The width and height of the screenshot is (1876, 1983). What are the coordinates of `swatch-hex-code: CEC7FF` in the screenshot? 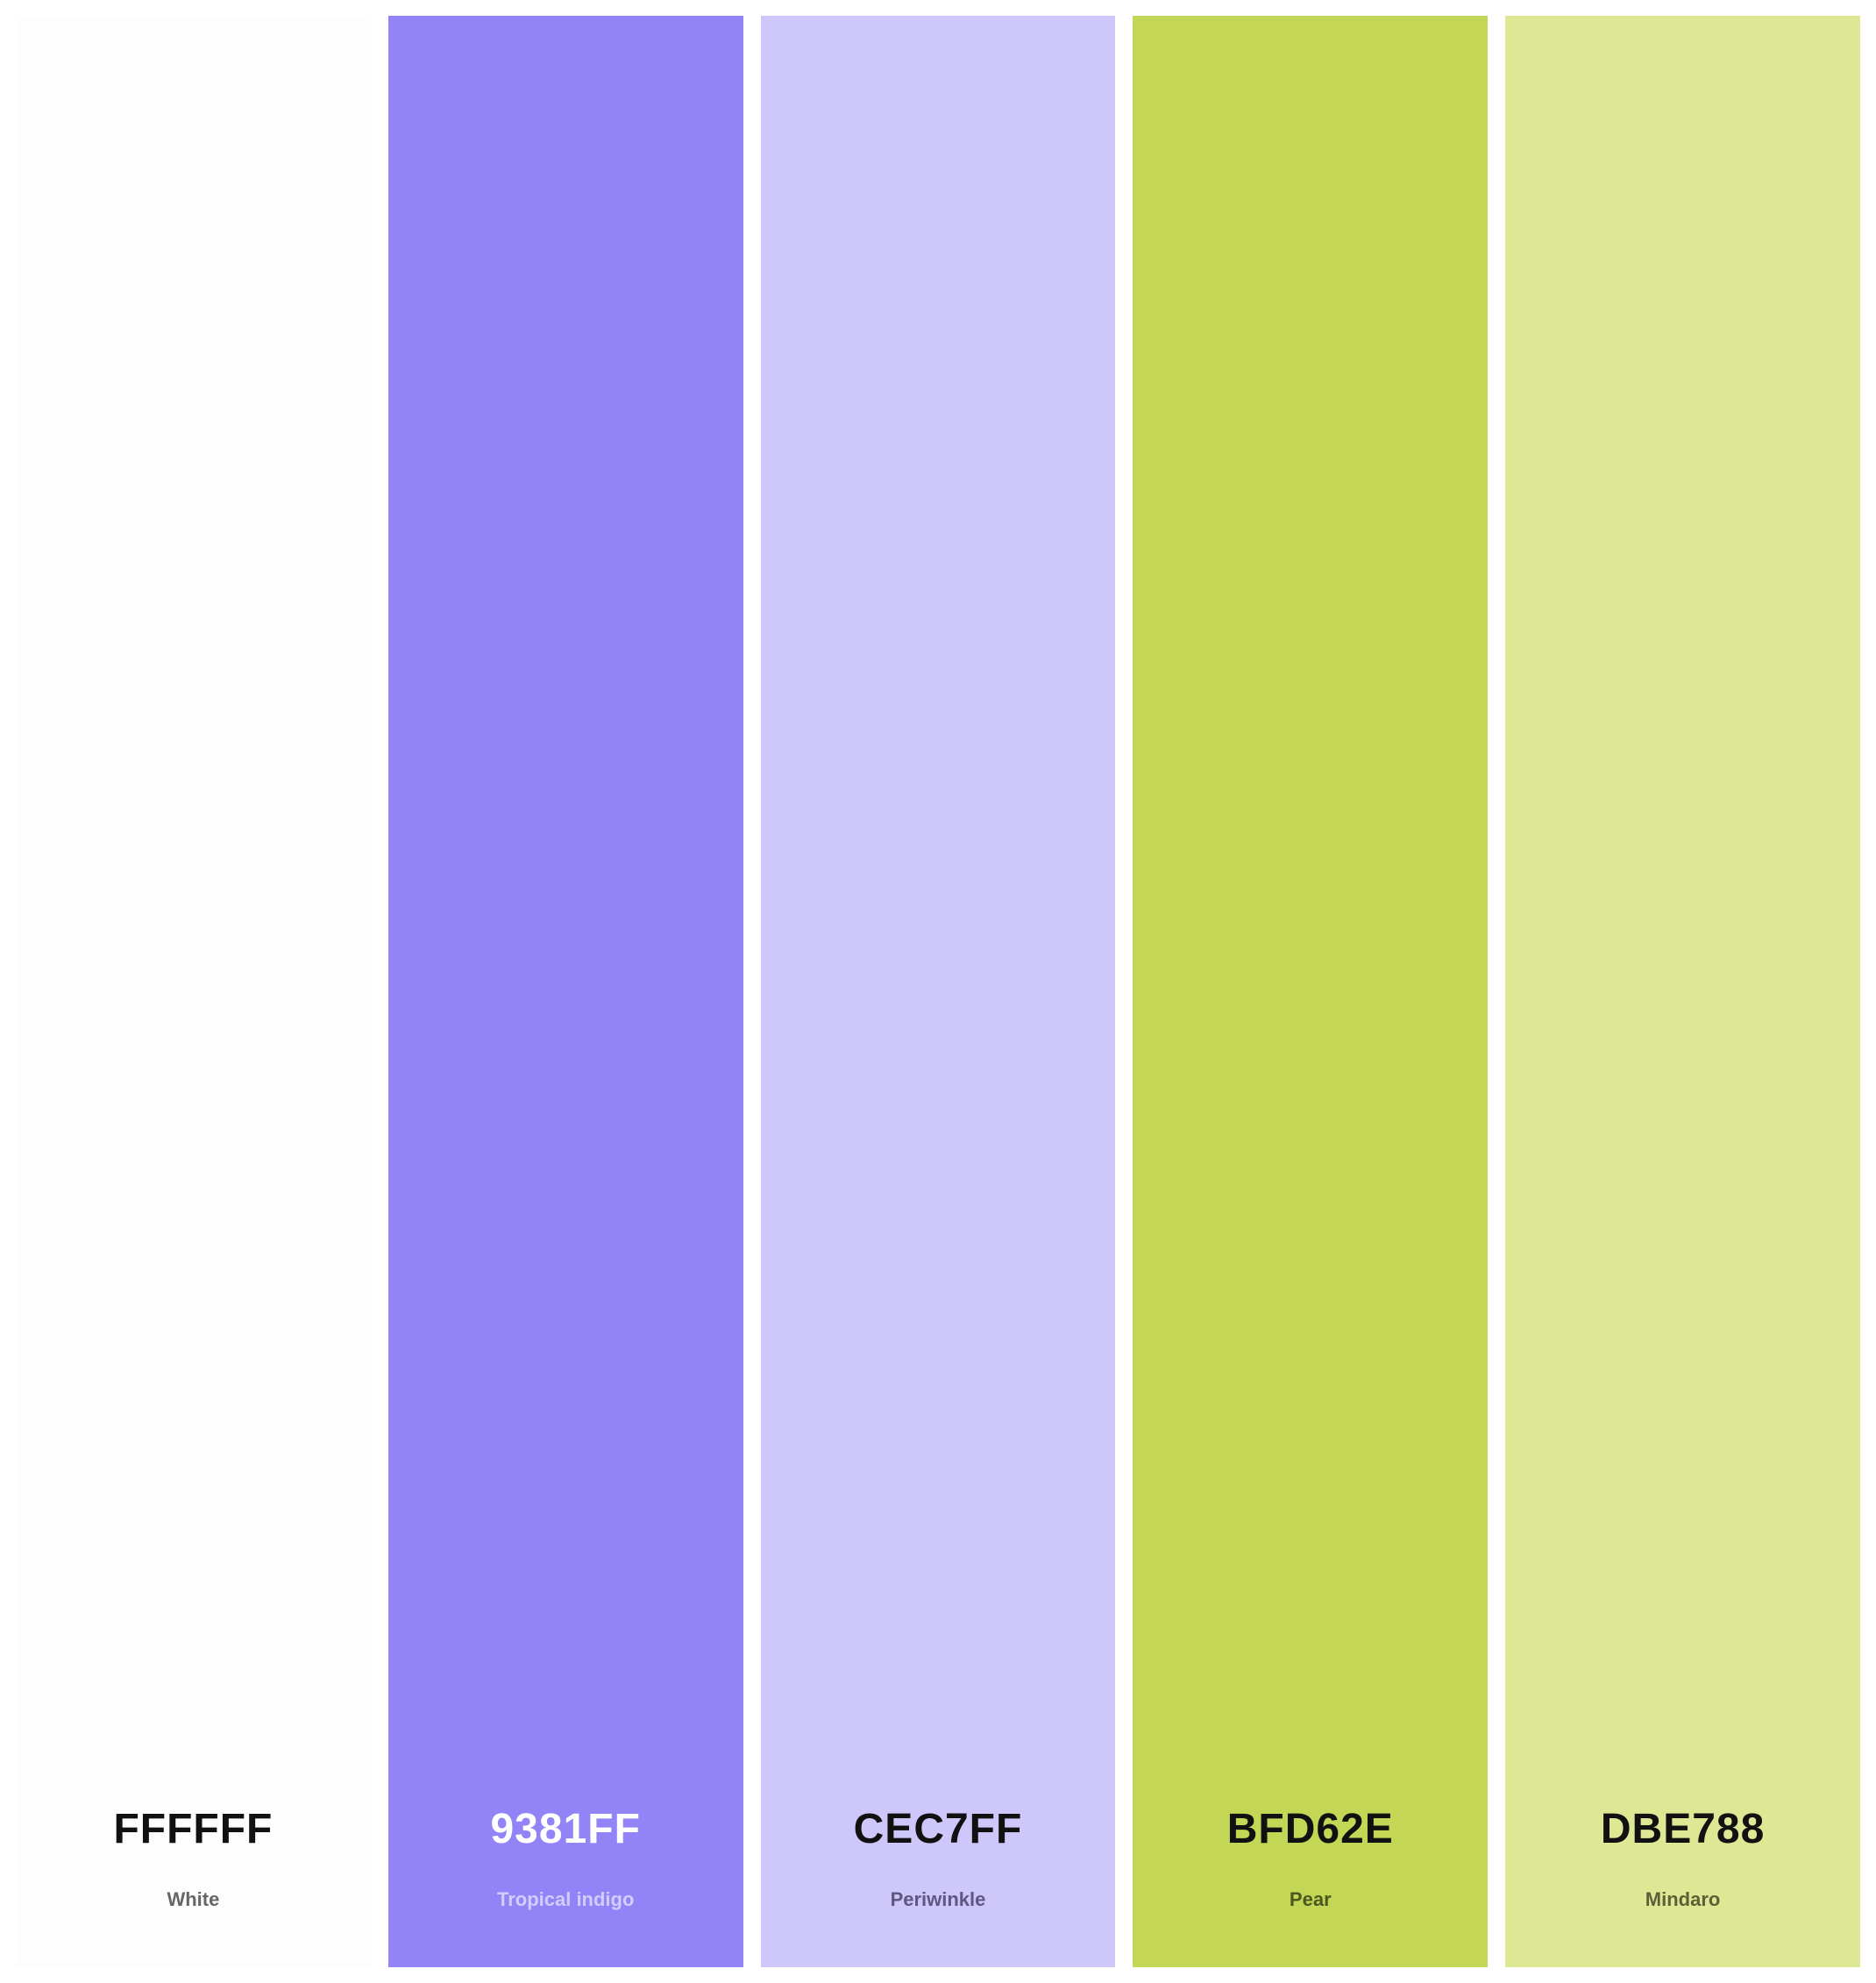 It's located at (938, 1829).